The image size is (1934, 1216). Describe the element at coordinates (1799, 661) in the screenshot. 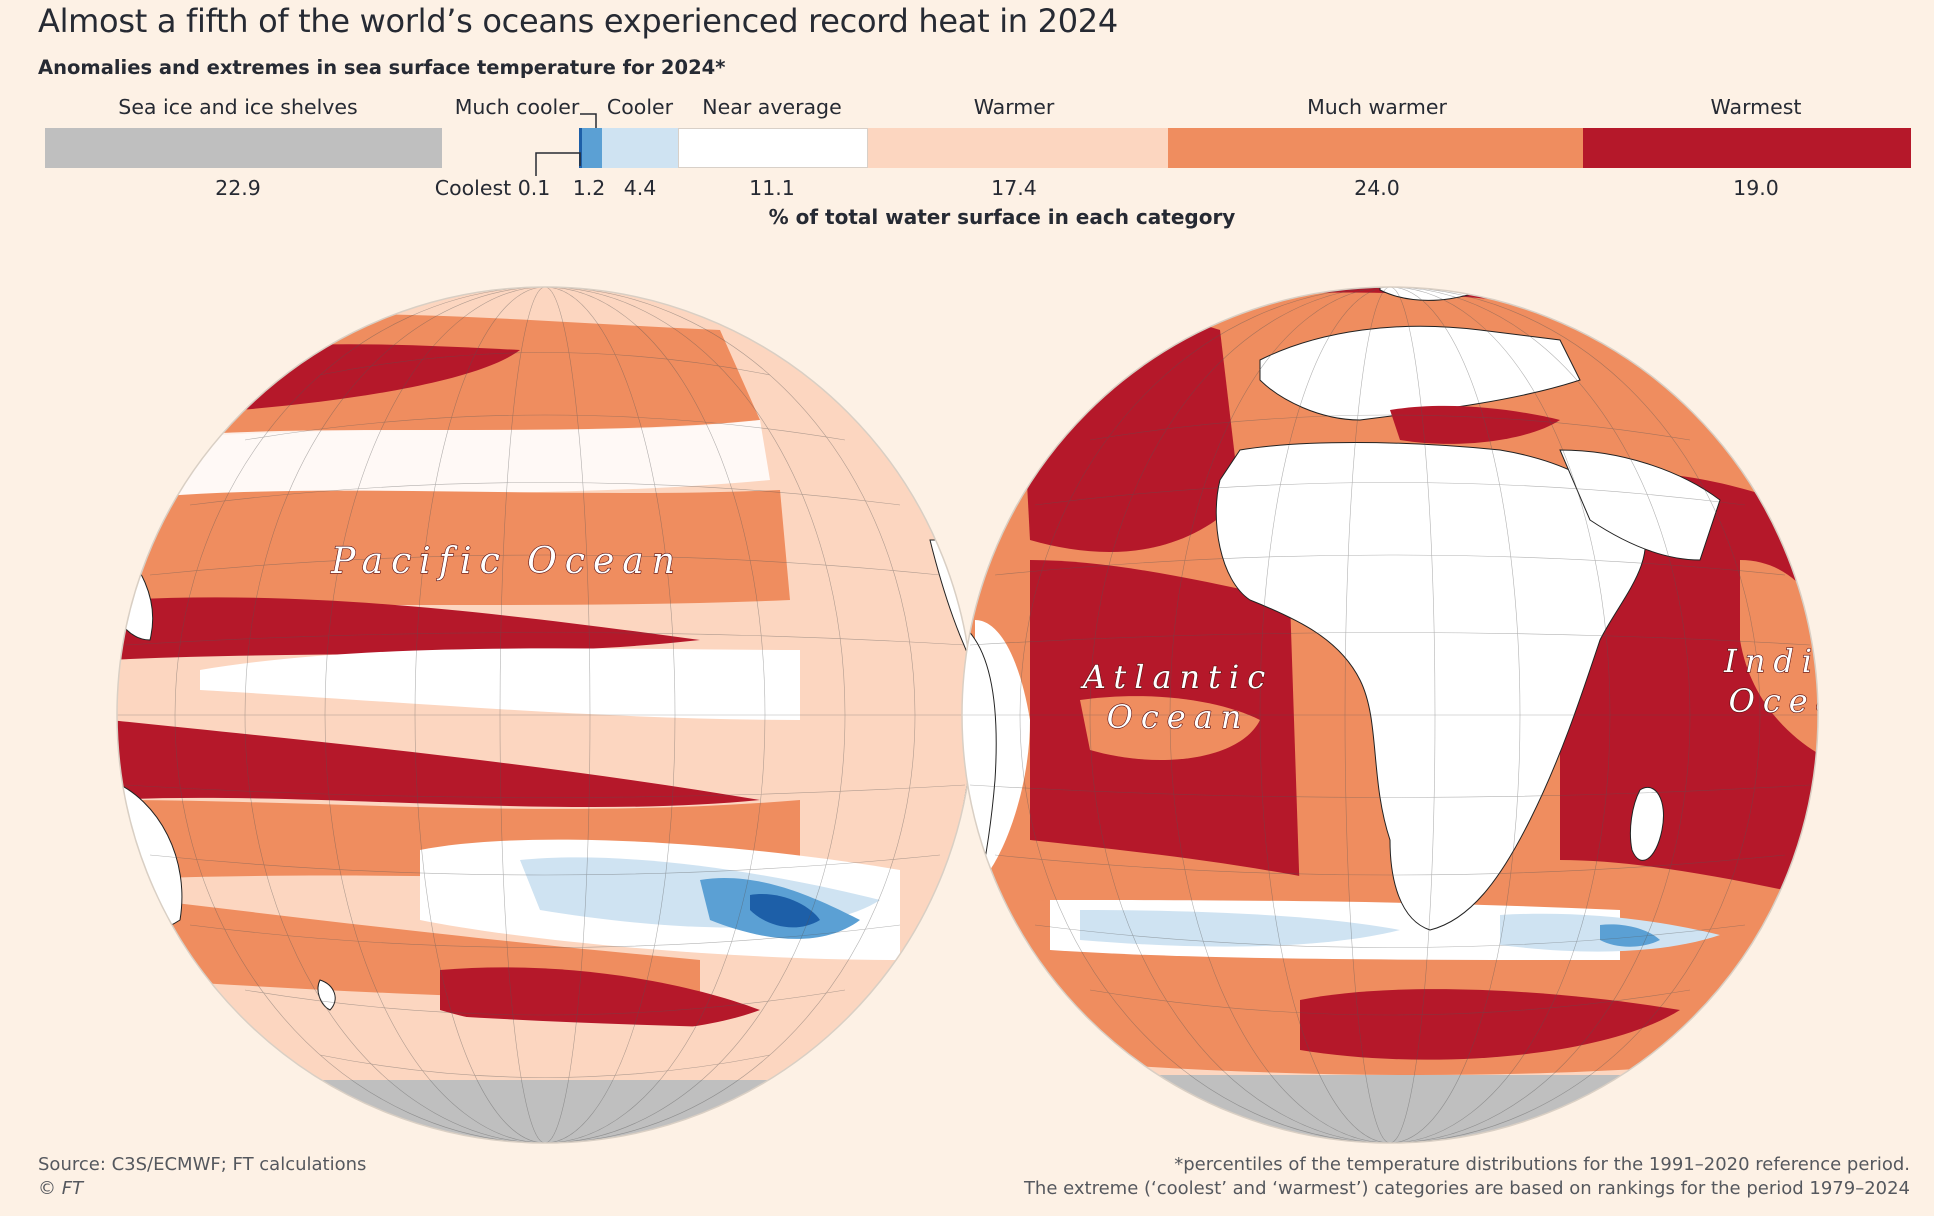

I see `indian-ocean-label-line1: Indian` at that location.